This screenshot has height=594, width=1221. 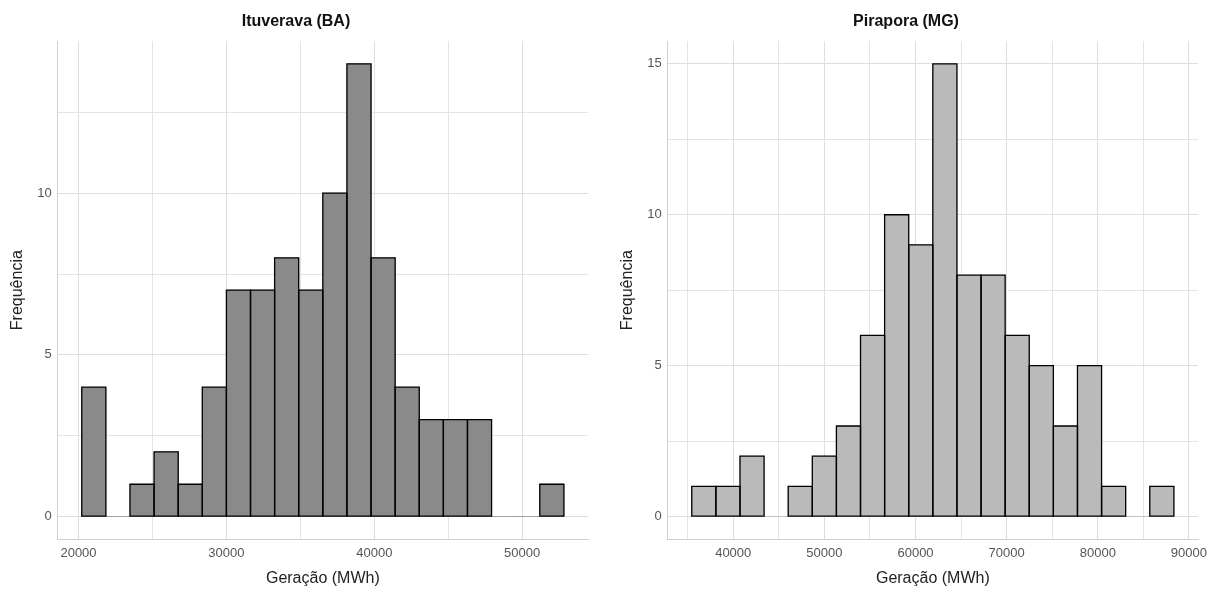 What do you see at coordinates (1097, 552) in the screenshot?
I see `x-tick-label: 80000` at bounding box center [1097, 552].